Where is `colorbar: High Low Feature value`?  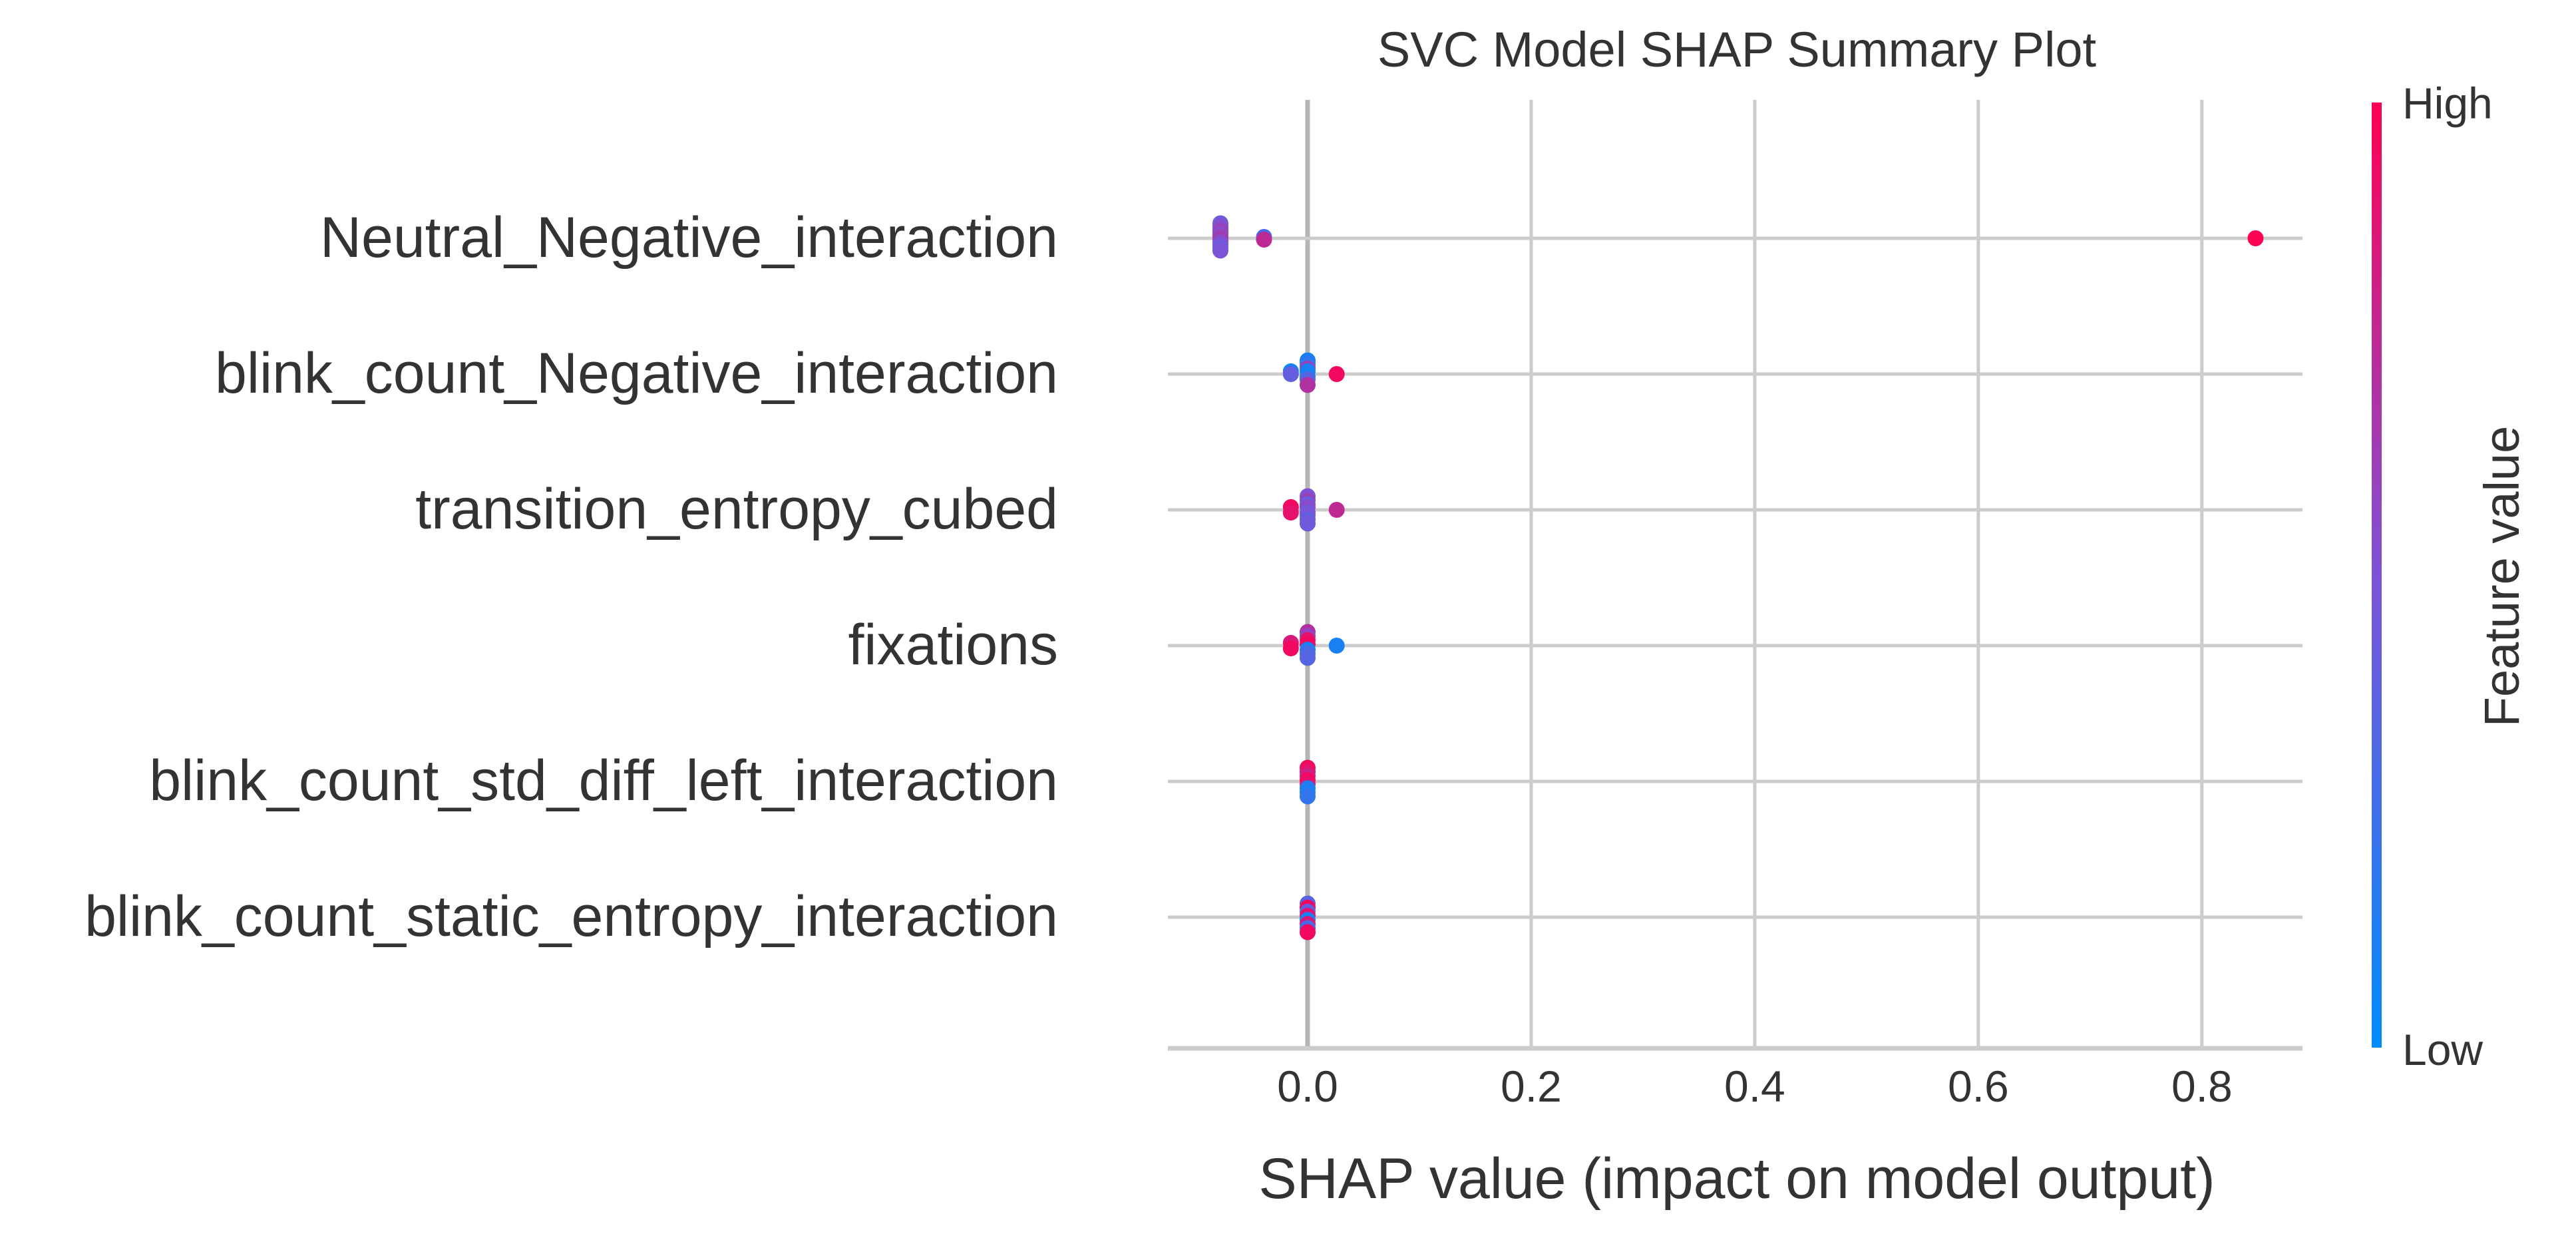 colorbar: High Low Feature value is located at coordinates (2450, 576).